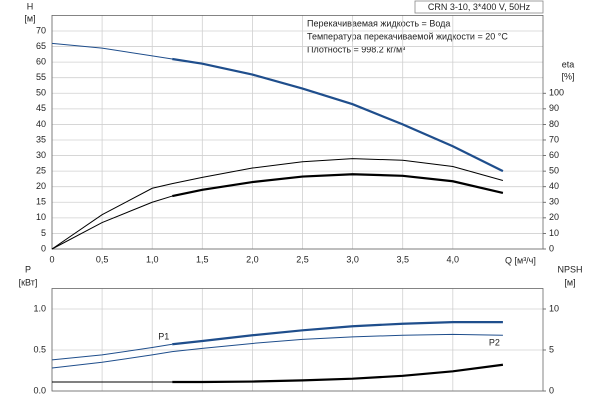 The height and width of the screenshot is (400, 600). Describe the element at coordinates (554, 139) in the screenshot. I see `y2-tick-label: 70` at that location.